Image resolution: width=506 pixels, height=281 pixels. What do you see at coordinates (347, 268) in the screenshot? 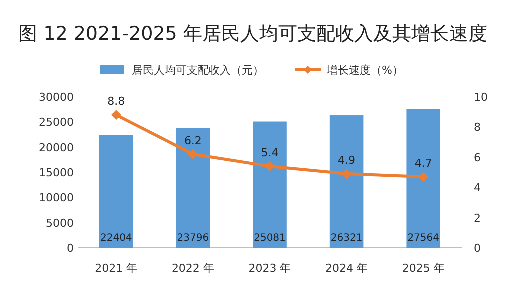
I see `x-tick-label: 2024 年` at bounding box center [347, 268].